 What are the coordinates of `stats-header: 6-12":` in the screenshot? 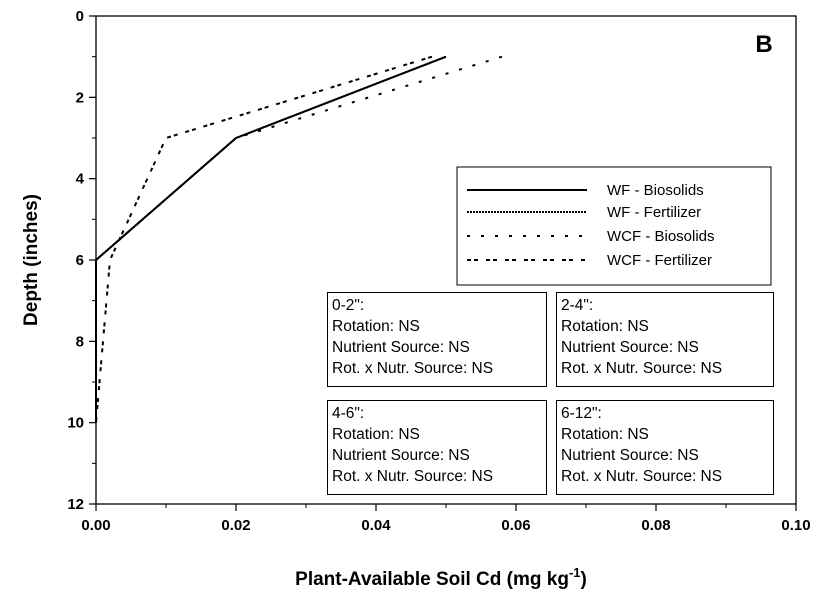 It's located at (581, 413).